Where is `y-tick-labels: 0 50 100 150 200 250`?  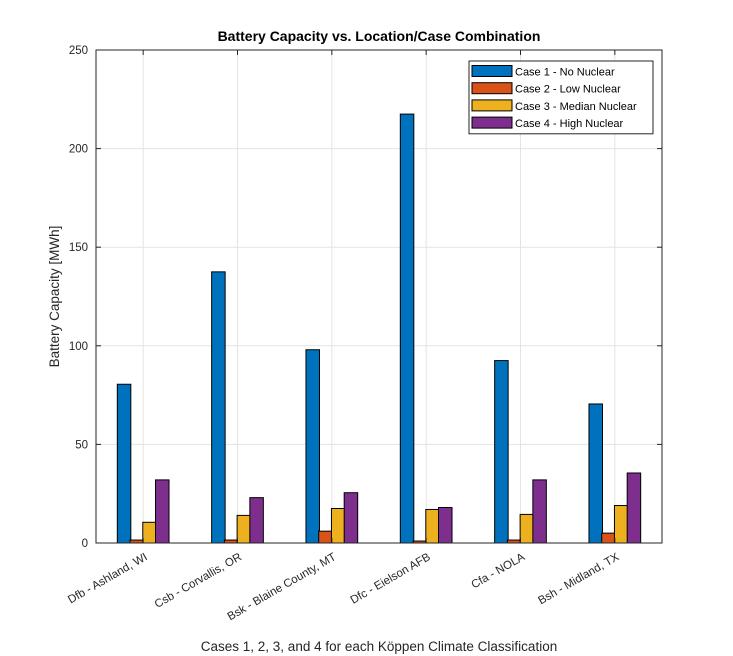 y-tick-labels: 0 50 100 150 200 250 is located at coordinates (78, 297).